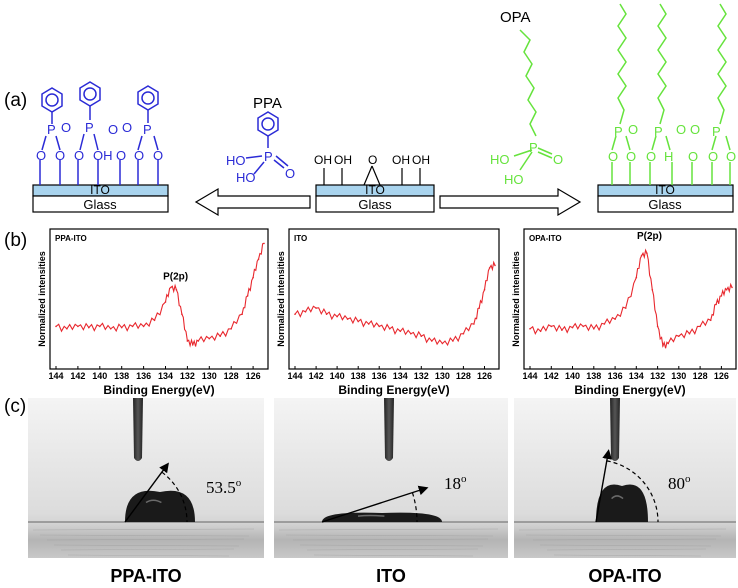 The image size is (738, 588). Describe the element at coordinates (15, 240) in the screenshot. I see `panel-label-b: (b)` at that location.